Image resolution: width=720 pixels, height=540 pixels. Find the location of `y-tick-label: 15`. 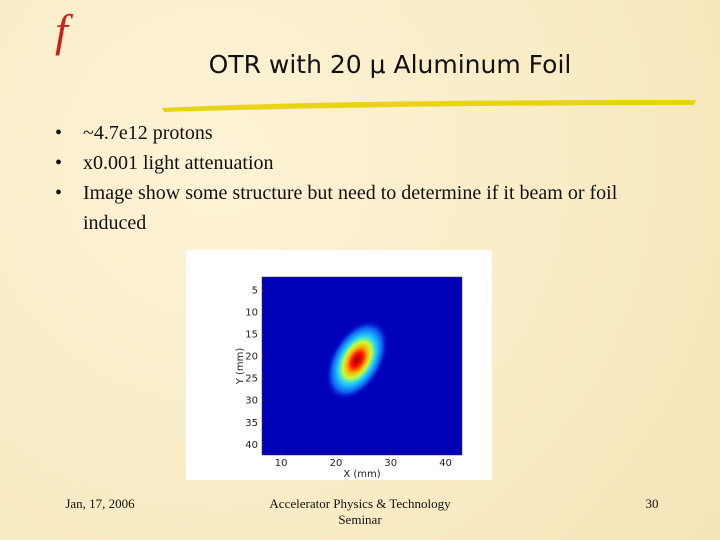

y-tick-label: 15 is located at coordinates (251, 334).